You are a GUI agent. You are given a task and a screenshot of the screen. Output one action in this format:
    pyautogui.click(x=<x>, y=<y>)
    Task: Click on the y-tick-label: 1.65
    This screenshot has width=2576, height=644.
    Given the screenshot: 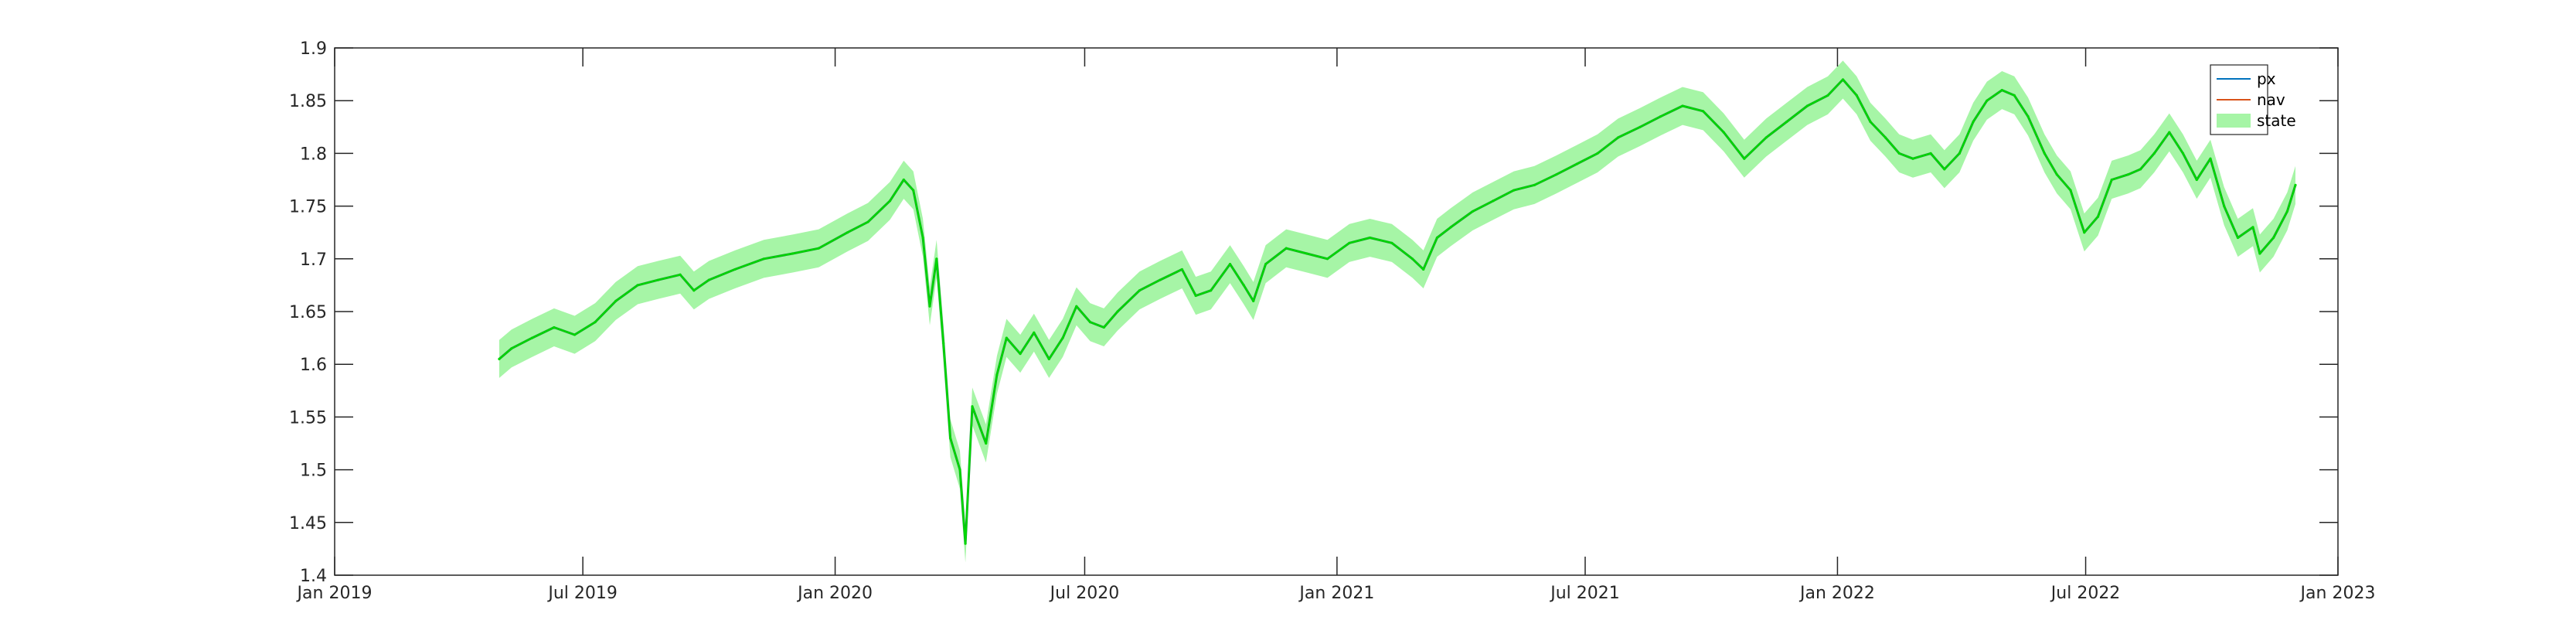 What is the action you would take?
    pyautogui.click(x=308, y=312)
    